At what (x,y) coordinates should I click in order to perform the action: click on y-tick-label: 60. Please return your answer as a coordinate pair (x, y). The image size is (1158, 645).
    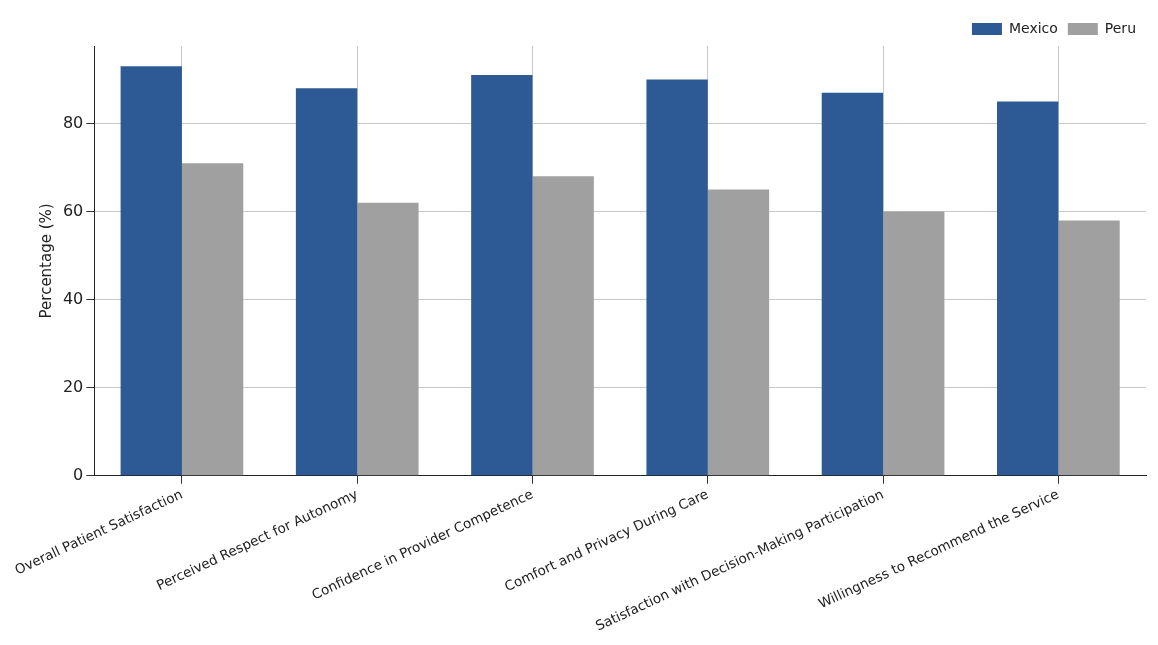
    Looking at the image, I should click on (73, 210).